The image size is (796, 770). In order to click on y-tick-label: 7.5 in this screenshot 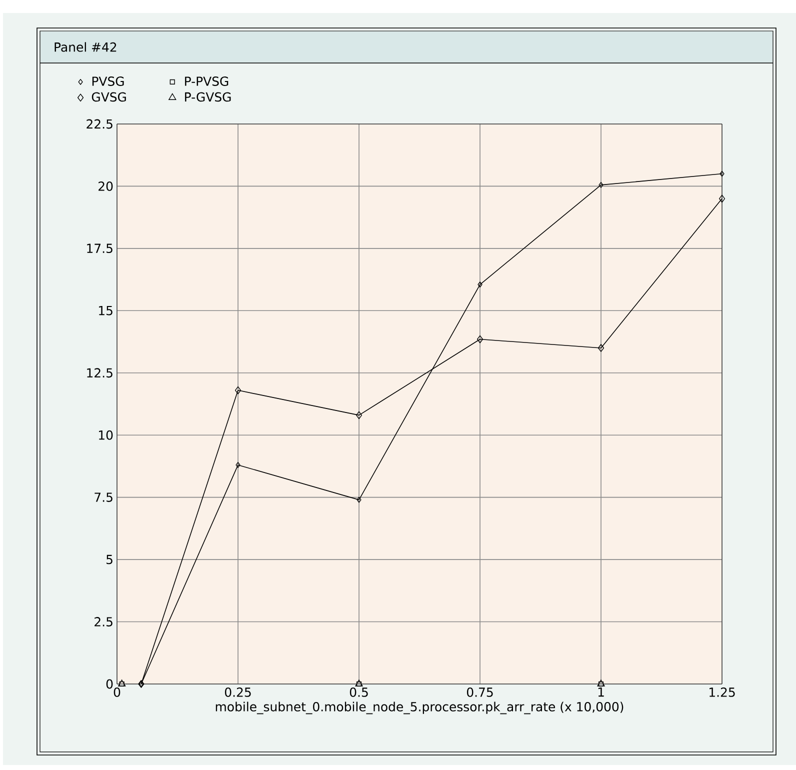, I will do `click(103, 497)`.